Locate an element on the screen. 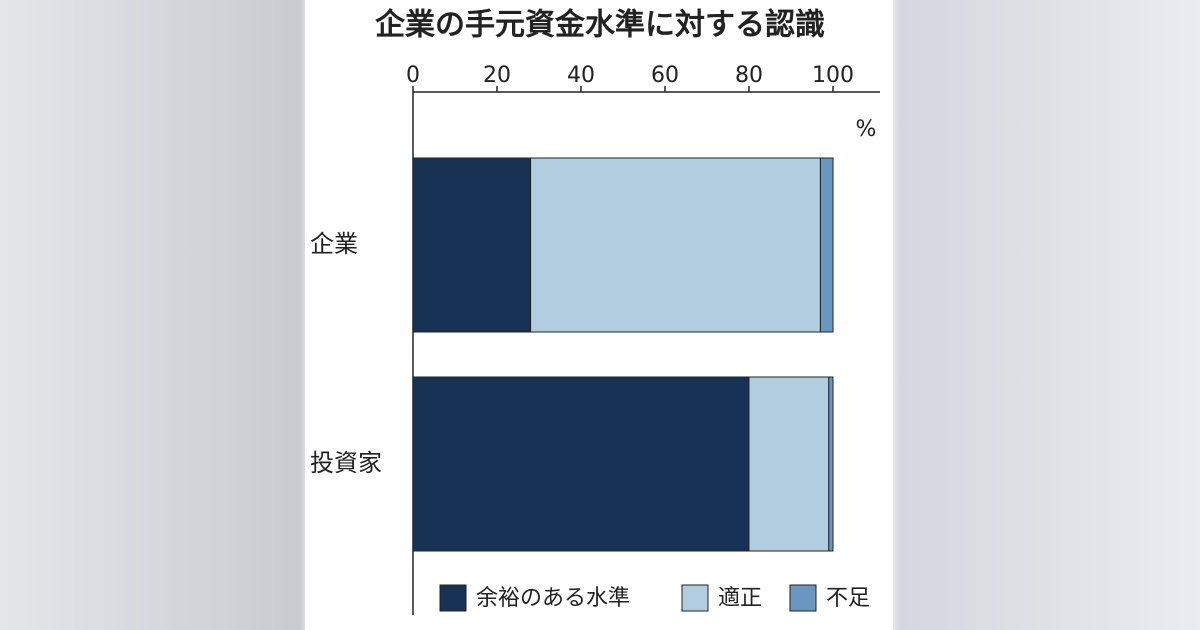 The height and width of the screenshot is (630, 1200). x-tick-label: 80 is located at coordinates (749, 75).